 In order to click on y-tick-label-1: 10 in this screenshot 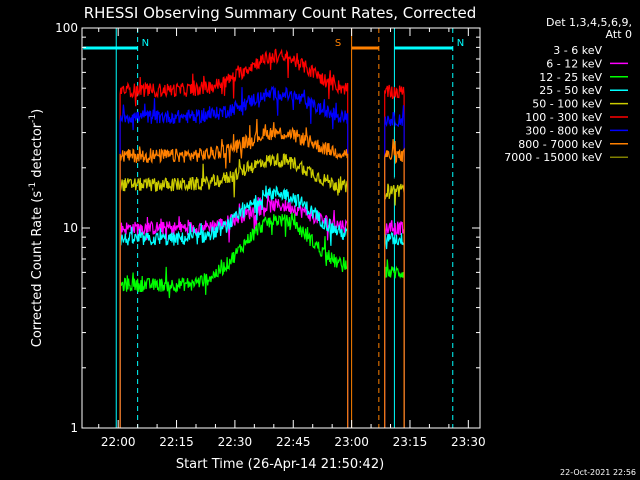, I will do `click(70, 228)`.